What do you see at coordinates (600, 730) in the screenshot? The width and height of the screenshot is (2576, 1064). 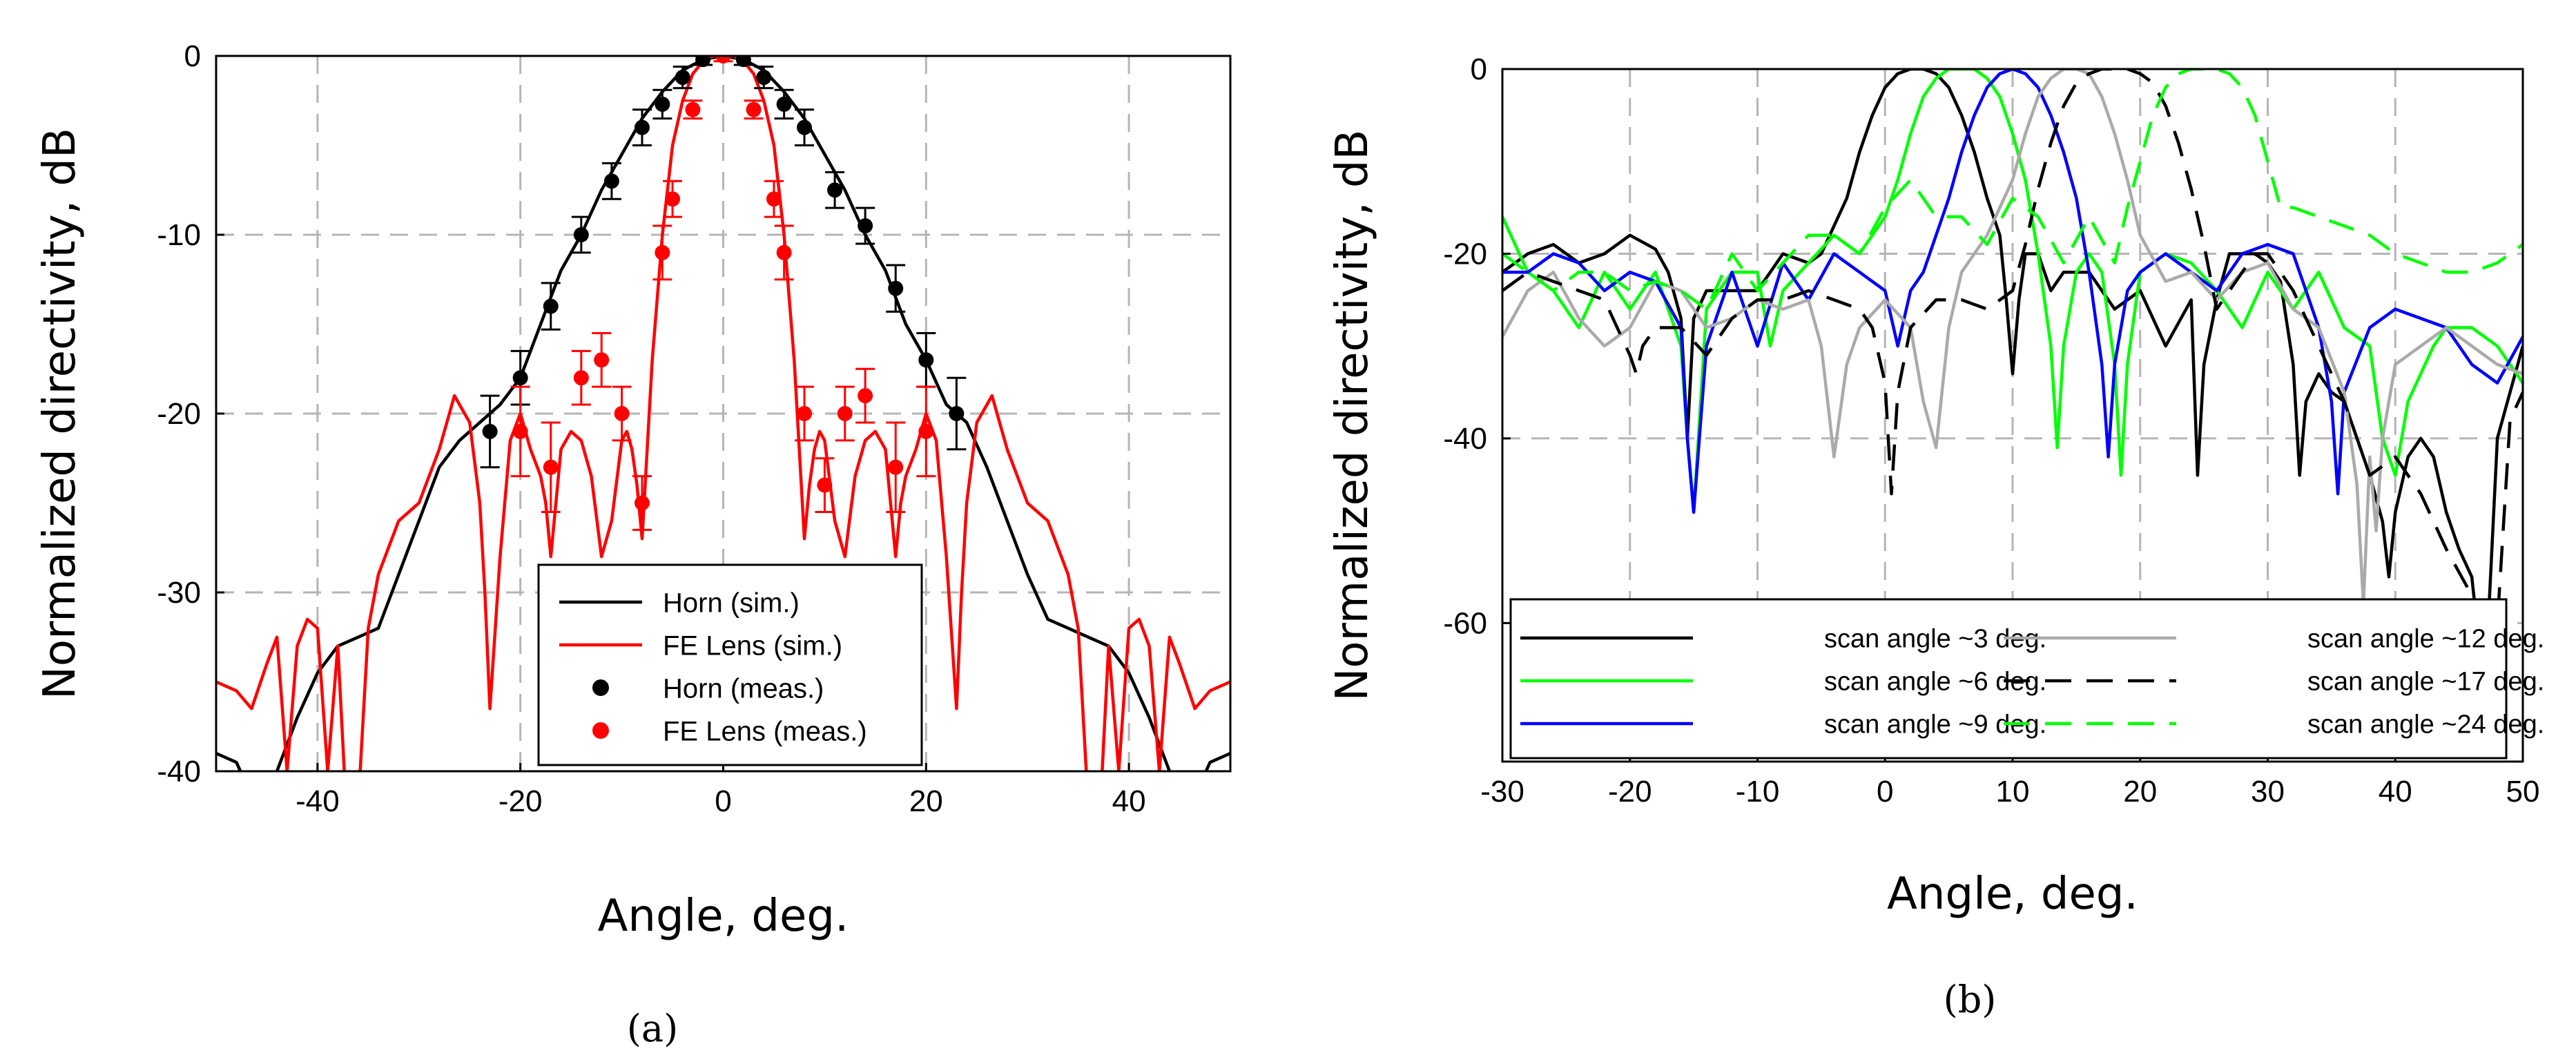 I see `legend-swatch-fe-lens-meas` at bounding box center [600, 730].